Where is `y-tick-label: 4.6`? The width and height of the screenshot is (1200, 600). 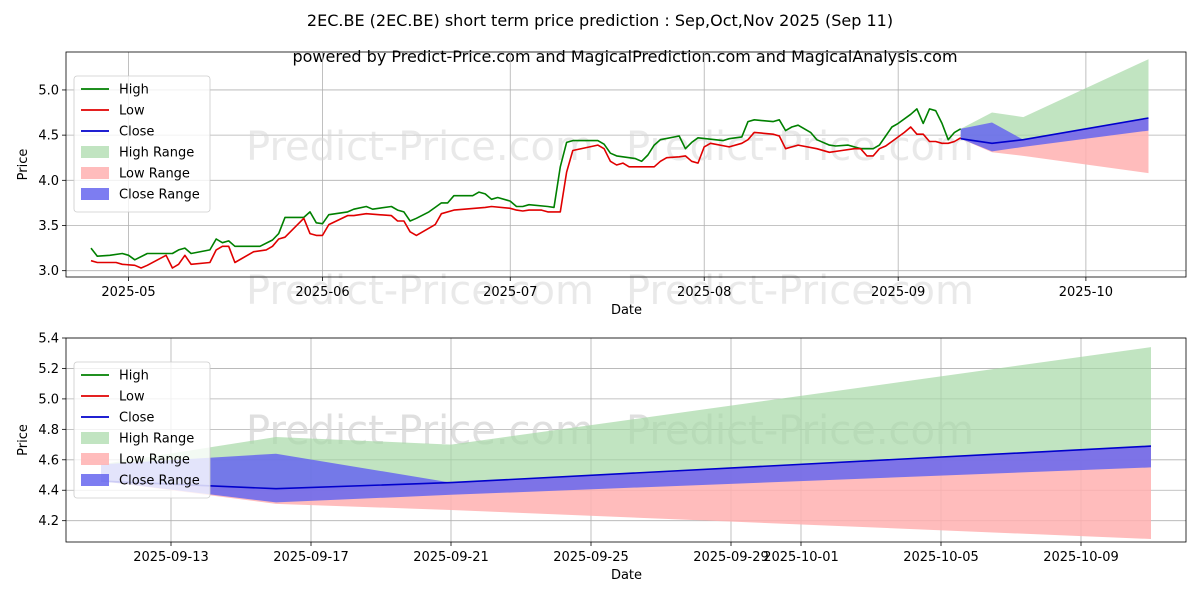
y-tick-label: 4.6 is located at coordinates (48, 460).